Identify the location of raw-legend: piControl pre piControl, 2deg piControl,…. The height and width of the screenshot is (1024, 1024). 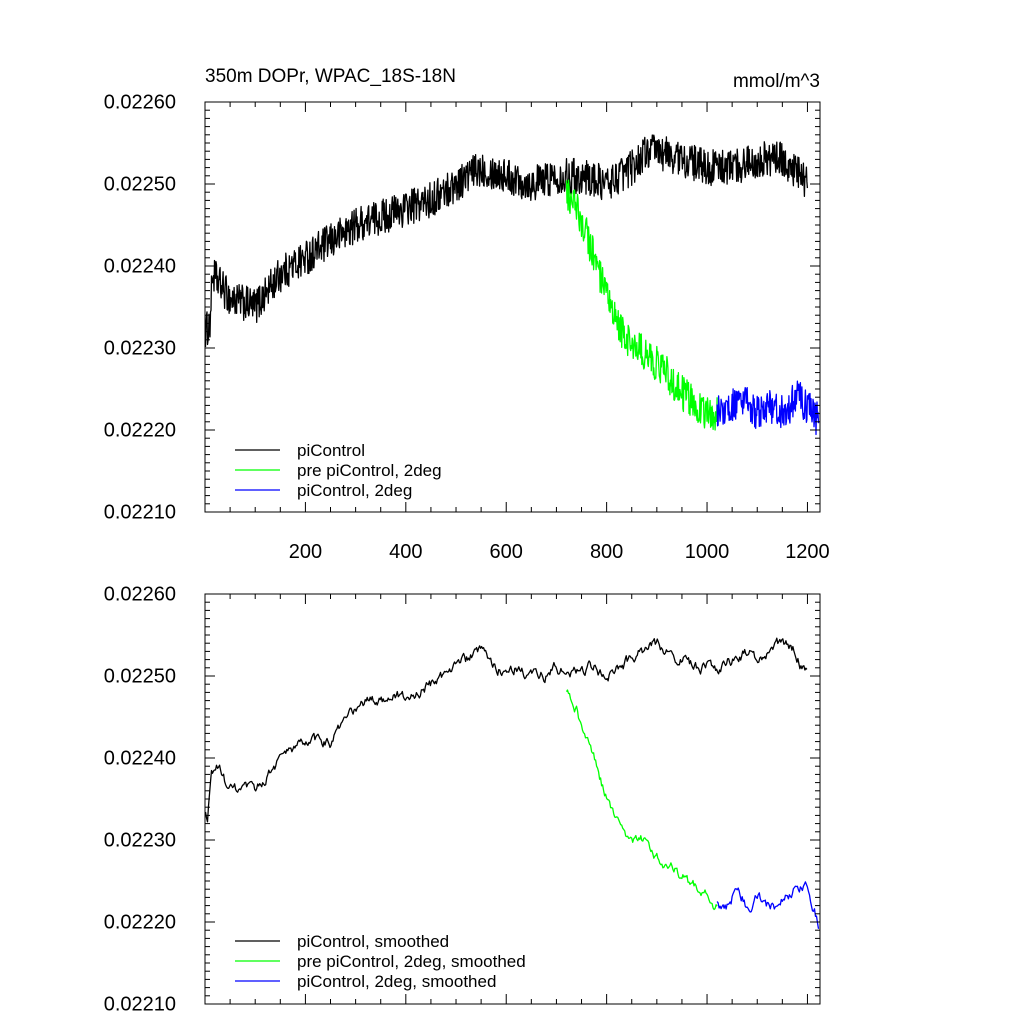
(338, 470).